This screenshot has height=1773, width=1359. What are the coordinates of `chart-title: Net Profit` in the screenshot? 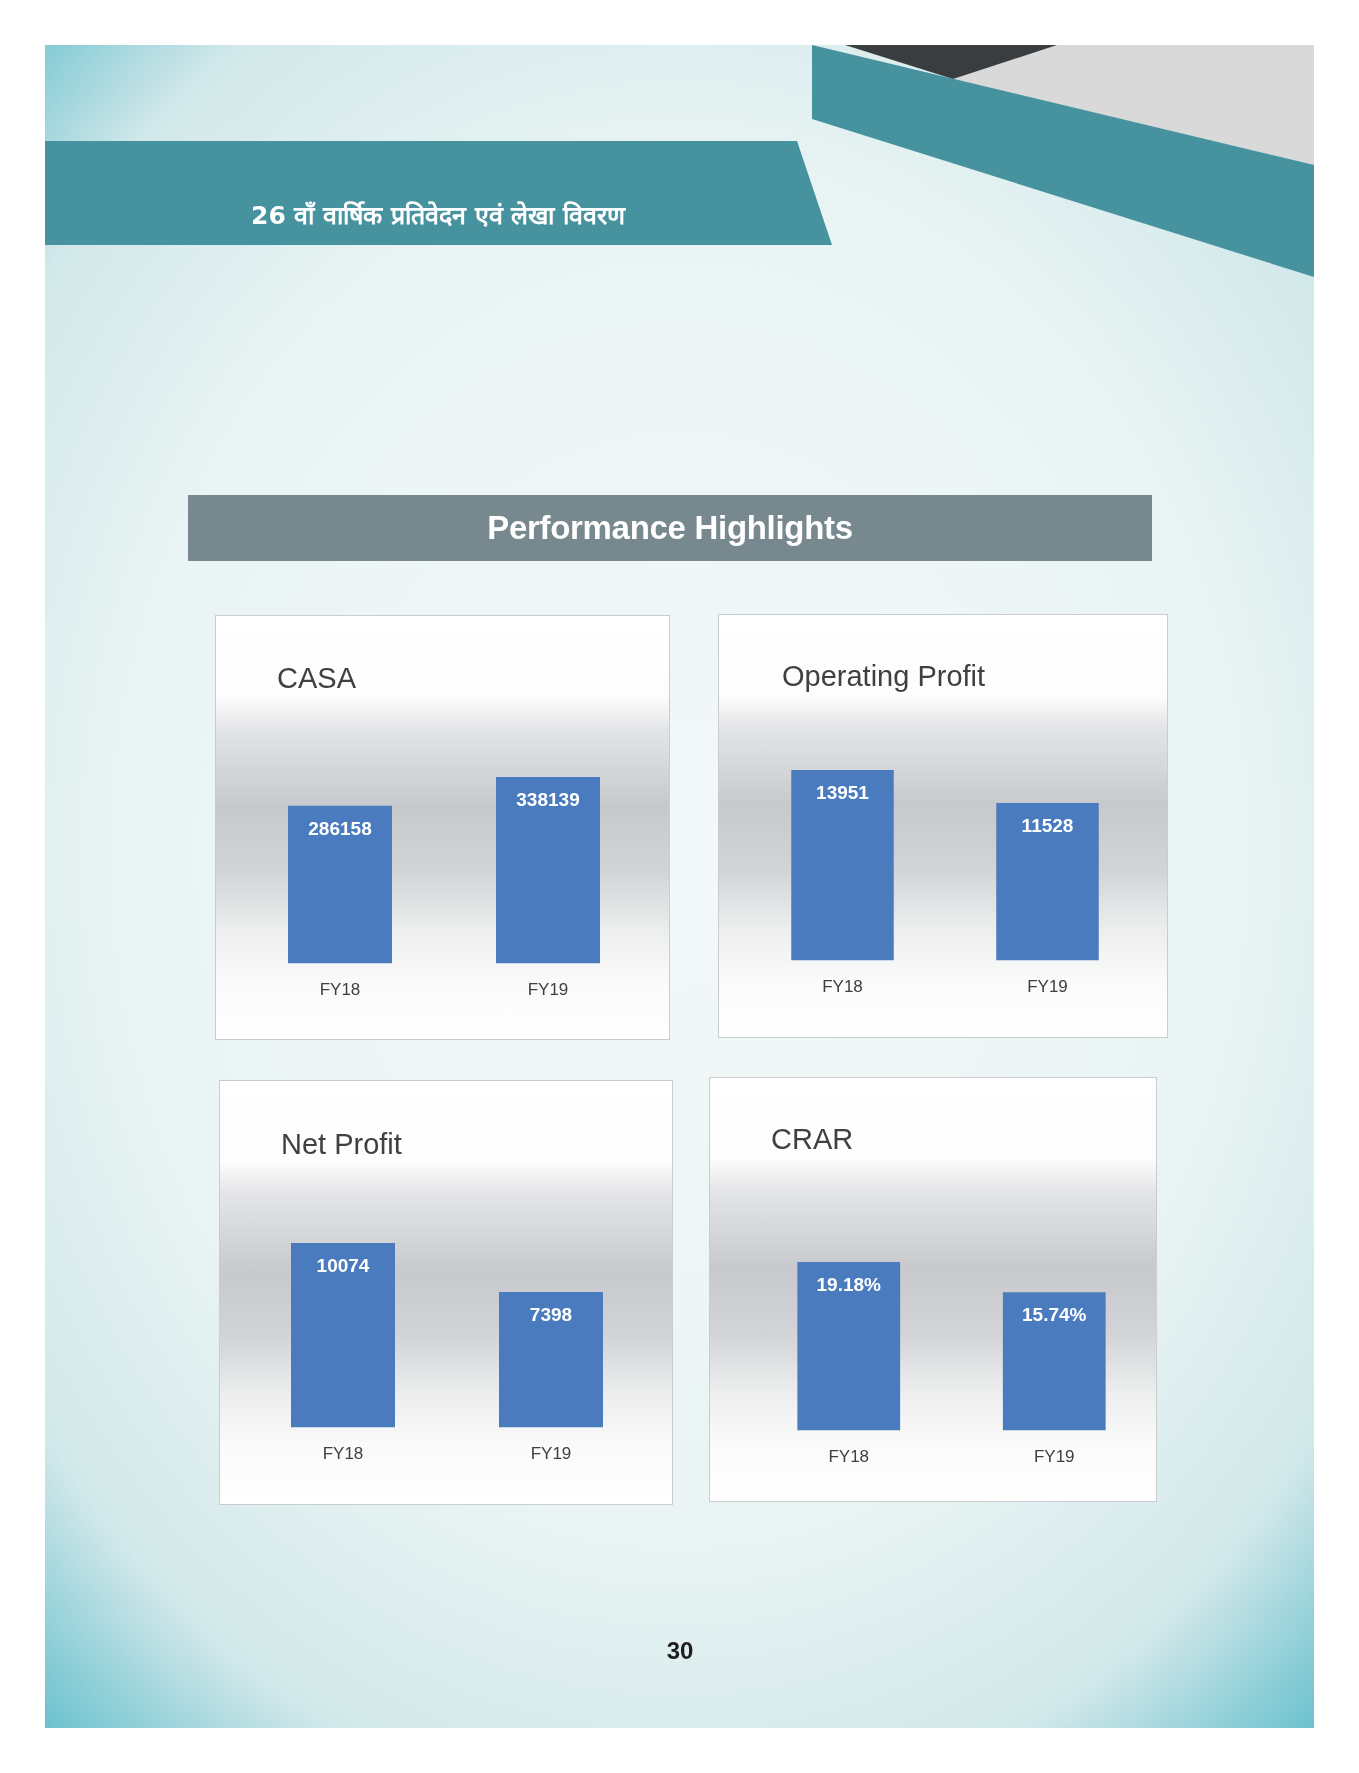 It's located at (341, 1144).